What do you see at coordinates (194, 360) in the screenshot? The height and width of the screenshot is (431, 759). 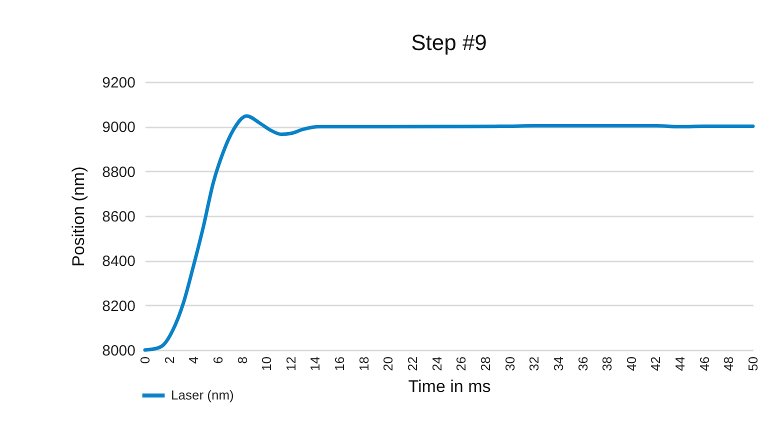 I see `x-tick-label: 4` at bounding box center [194, 360].